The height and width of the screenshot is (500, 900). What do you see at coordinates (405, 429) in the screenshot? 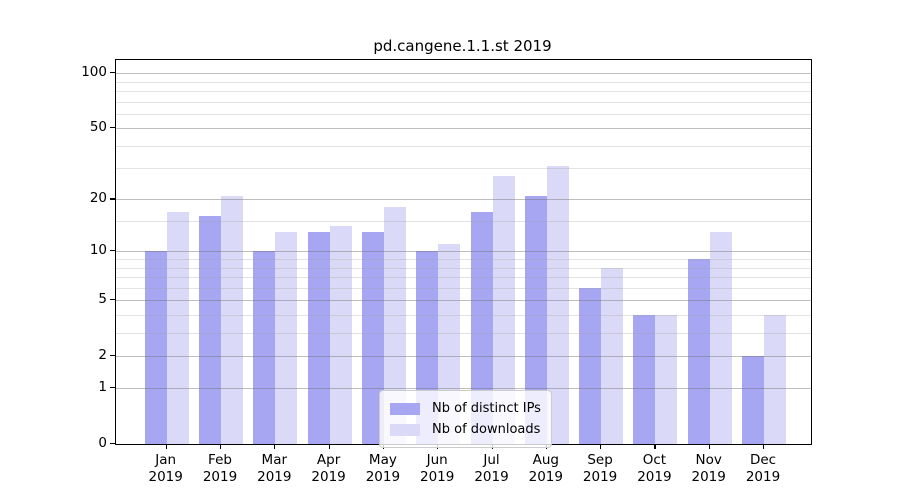
I see `legend-swatch-downloads-icon` at bounding box center [405, 429].